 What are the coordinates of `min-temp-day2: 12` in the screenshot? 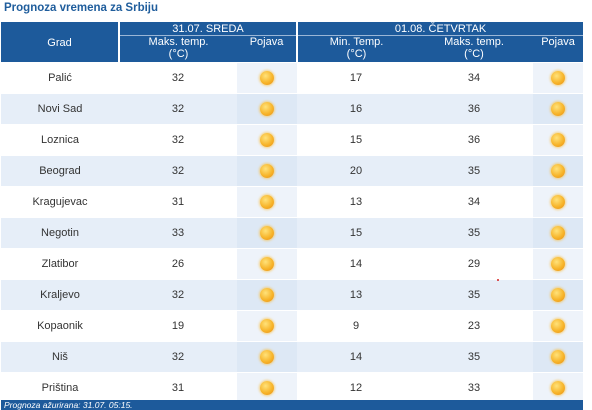 It's located at (356, 387).